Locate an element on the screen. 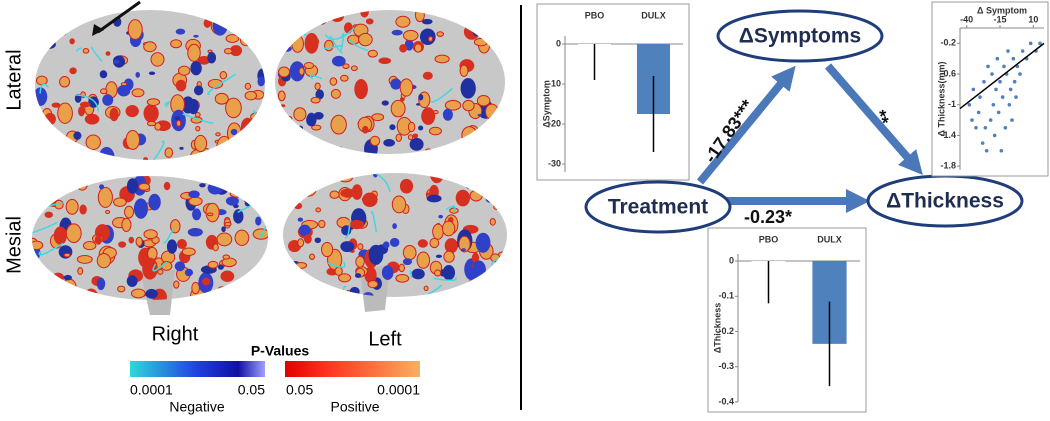  category-label: DULX is located at coordinates (653, 15).